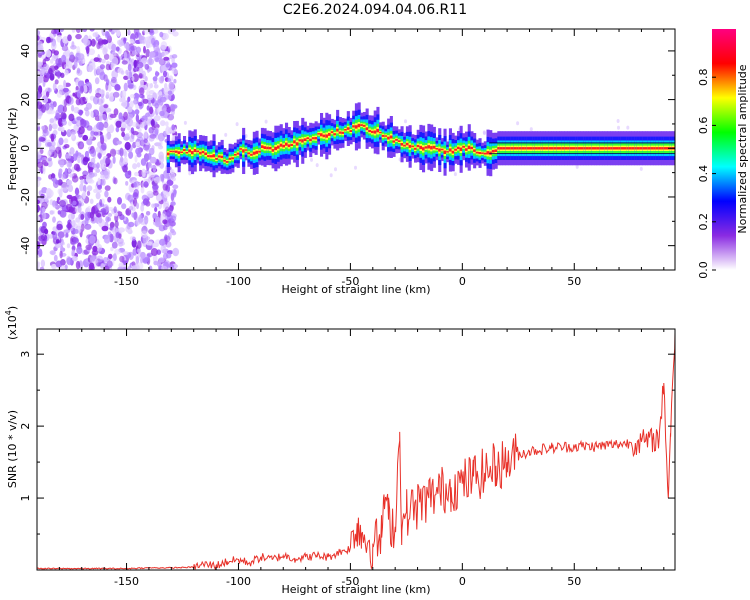 This screenshot has width=750, height=600. Describe the element at coordinates (8, 312) in the screenshot. I see `snr-multiplier-exponent: 4` at that location.